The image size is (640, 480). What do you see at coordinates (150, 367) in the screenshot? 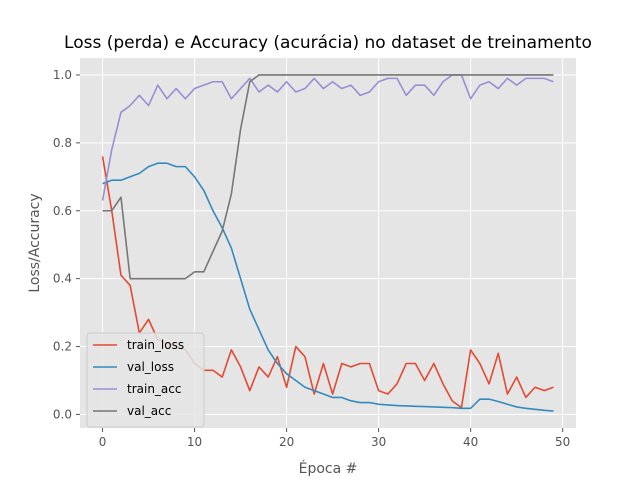
I see `legend-label-val-loss: val_loss` at bounding box center [150, 367].